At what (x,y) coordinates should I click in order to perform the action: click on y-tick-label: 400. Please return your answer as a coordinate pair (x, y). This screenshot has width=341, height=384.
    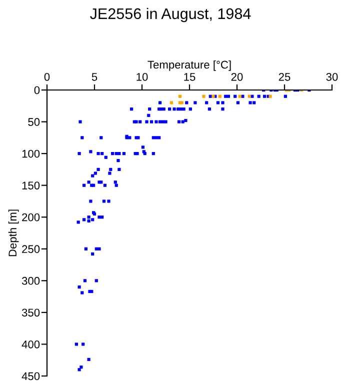
    Looking at the image, I should click on (31, 344).